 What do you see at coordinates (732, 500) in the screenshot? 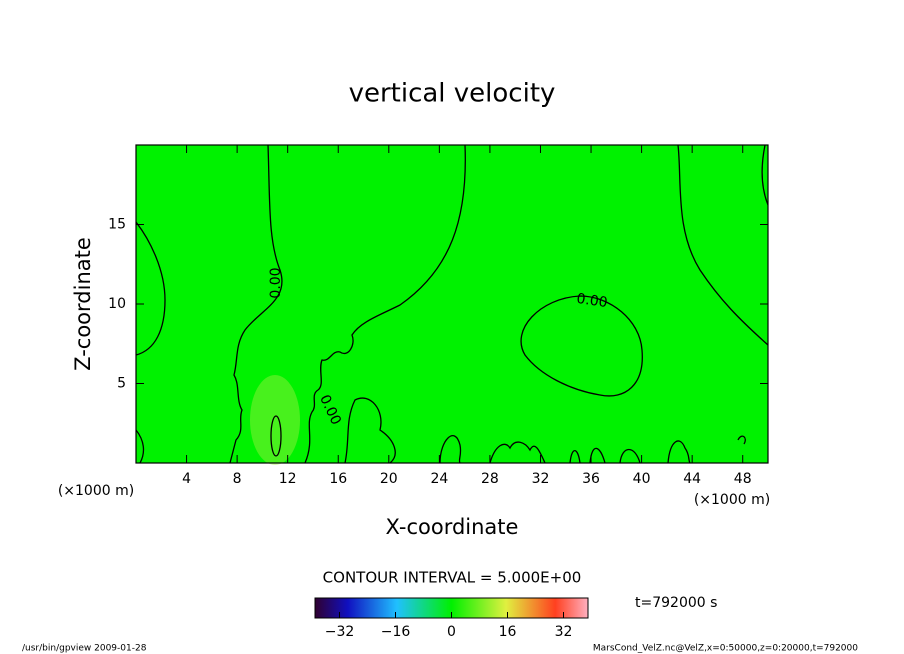
I see `x-unit: (×1000 m)` at bounding box center [732, 500].